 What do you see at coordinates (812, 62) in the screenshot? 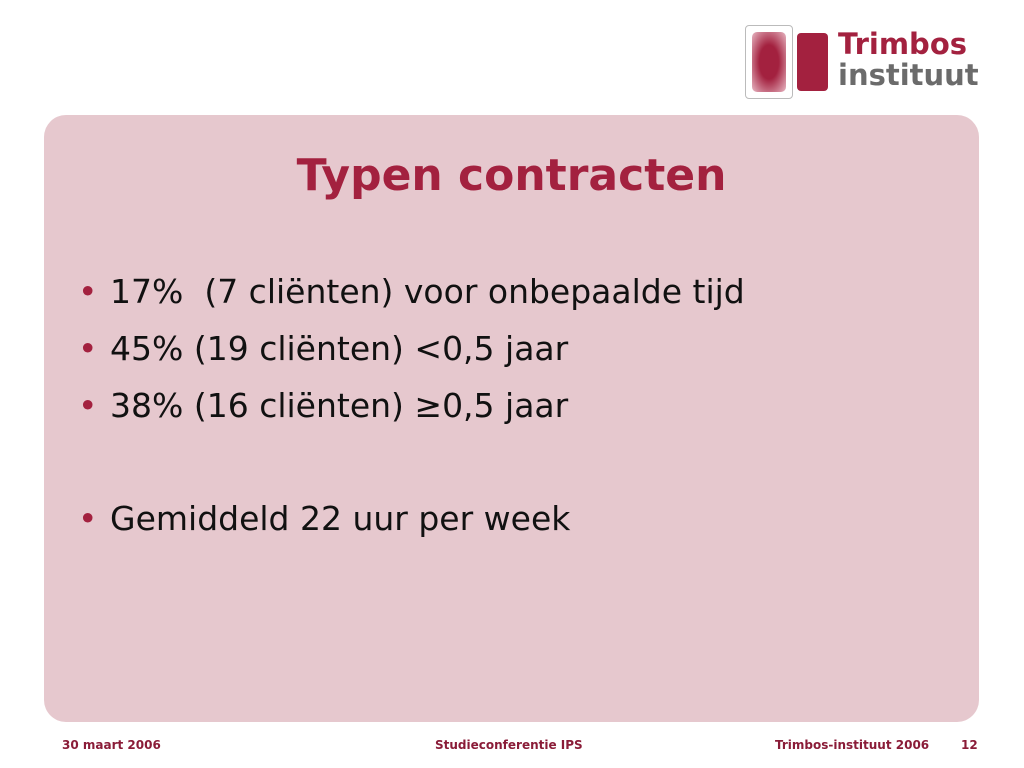
I see `logo-bar` at bounding box center [812, 62].